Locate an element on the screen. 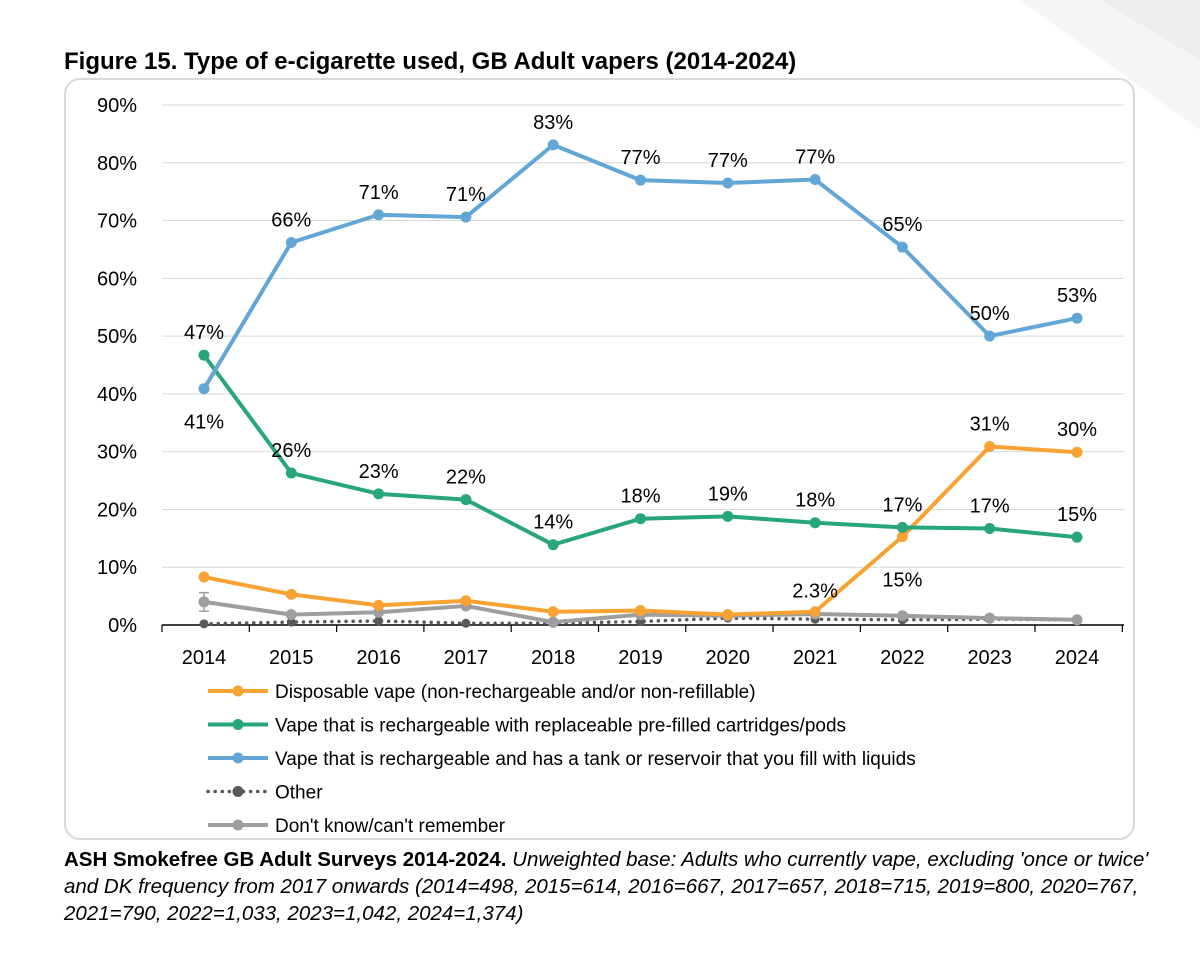 Image resolution: width=1200 pixels, height=954 pixels. y-tick-label: 40% is located at coordinates (117, 395).